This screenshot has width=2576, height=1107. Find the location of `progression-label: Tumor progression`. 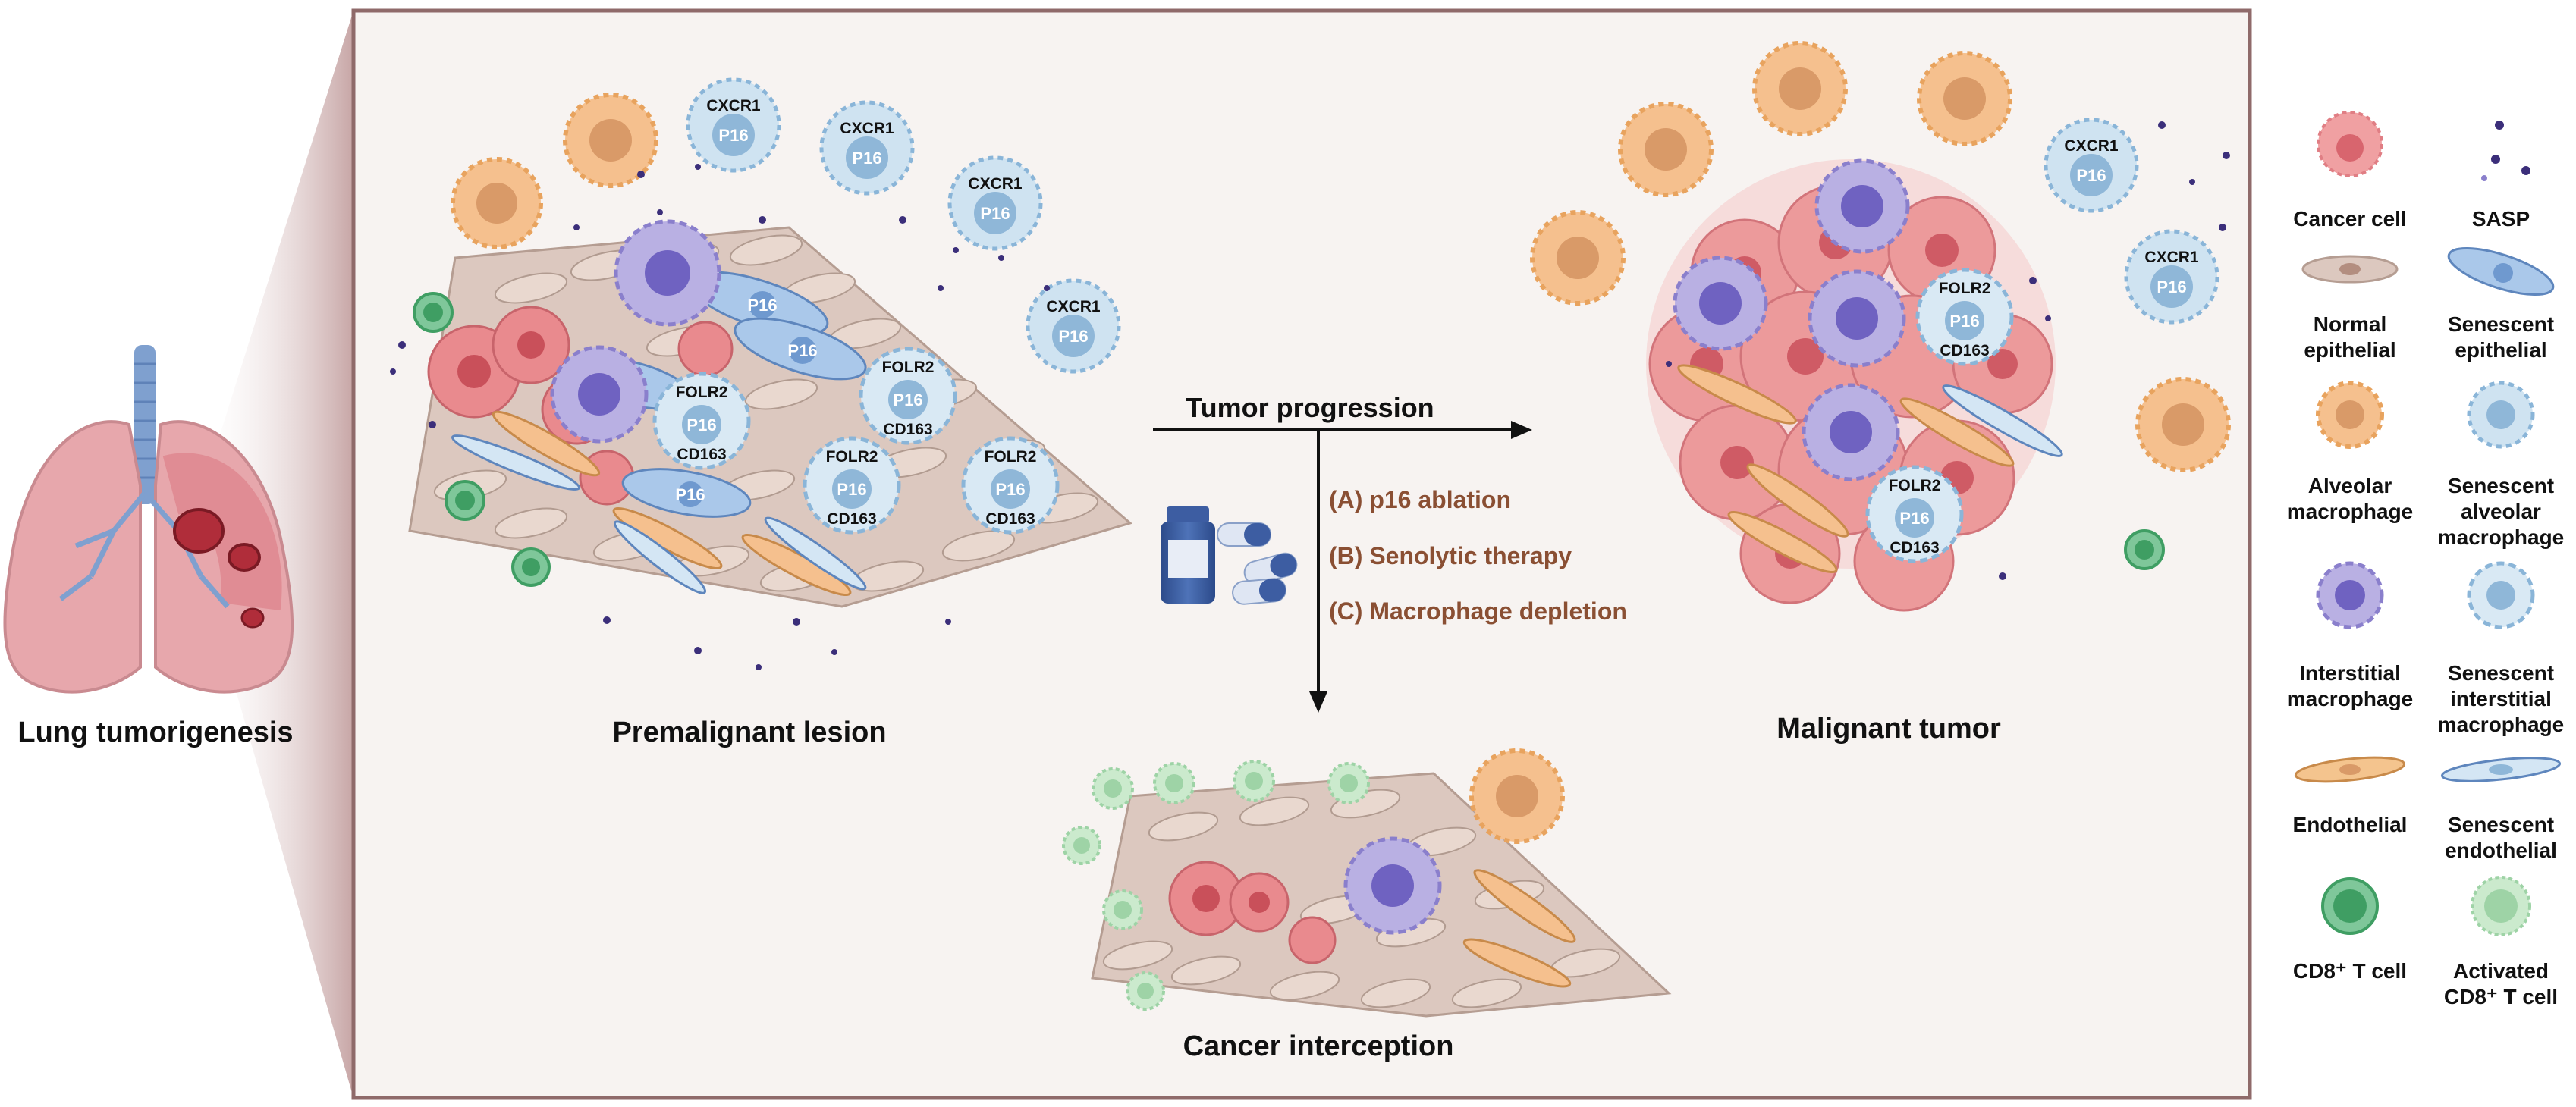

progression-label: Tumor progression is located at coordinates (1310, 407).